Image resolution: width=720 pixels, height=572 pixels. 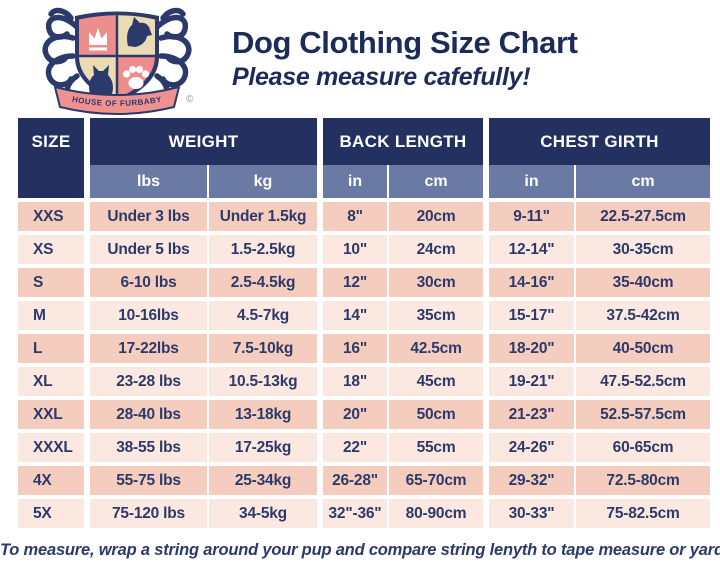 What do you see at coordinates (643, 348) in the screenshot?
I see `cell-chest-cm: 40-50cm` at bounding box center [643, 348].